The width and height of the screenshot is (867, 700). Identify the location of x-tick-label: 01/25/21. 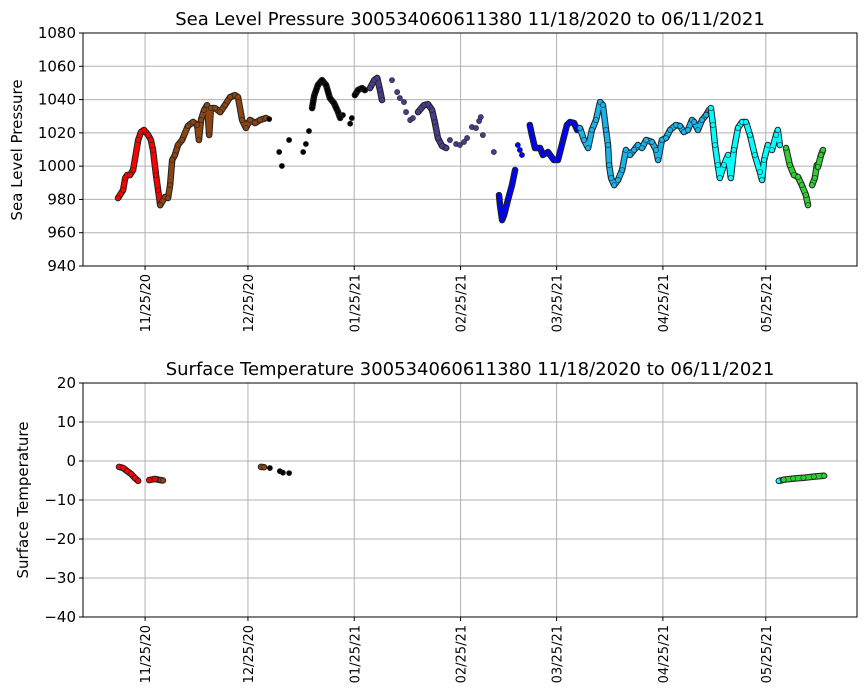
(355, 303).